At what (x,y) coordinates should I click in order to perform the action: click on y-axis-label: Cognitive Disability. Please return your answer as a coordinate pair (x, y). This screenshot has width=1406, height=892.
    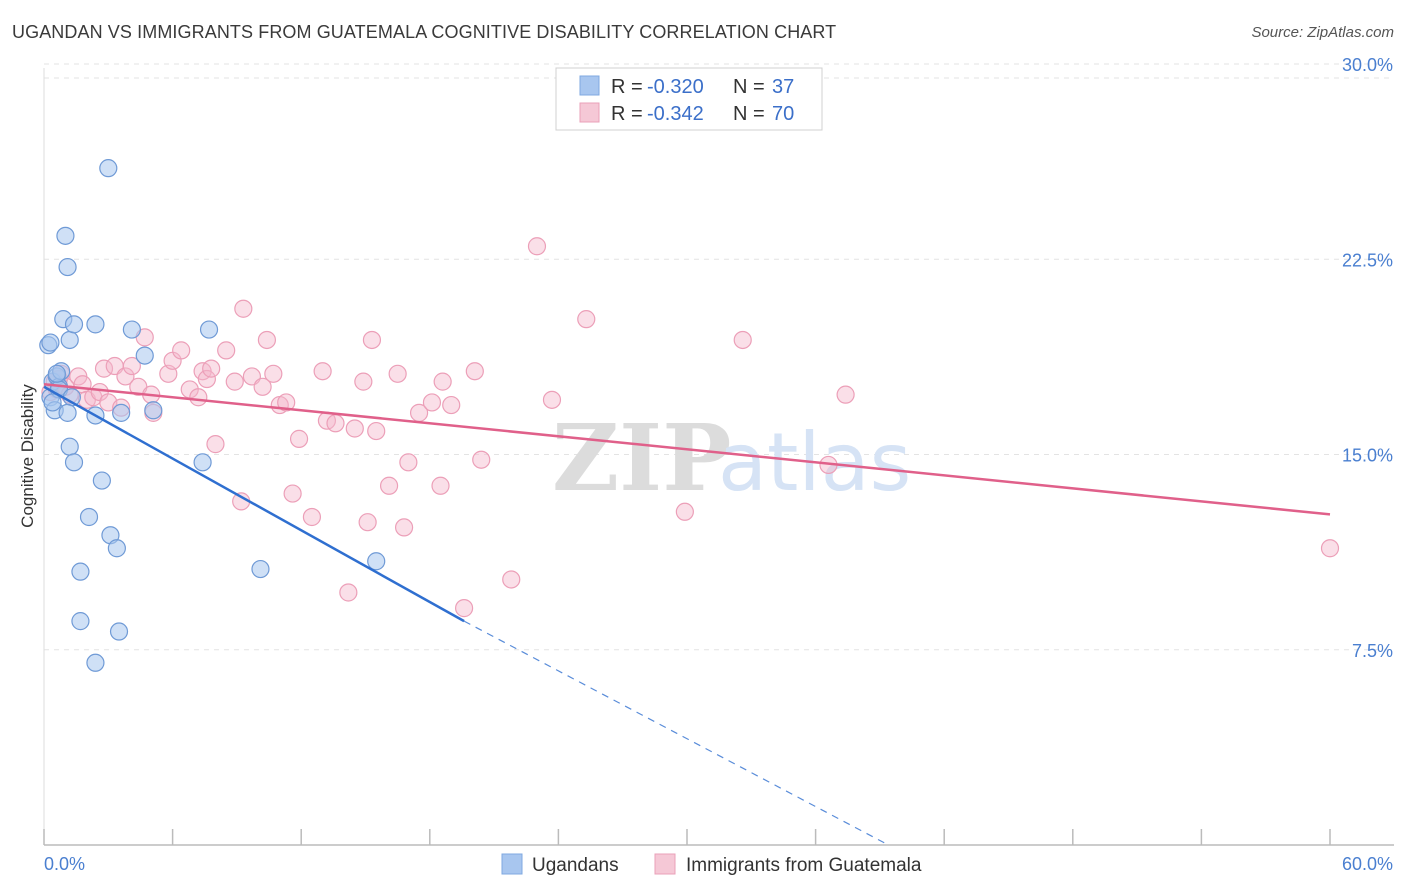
    Looking at the image, I should click on (27, 456).